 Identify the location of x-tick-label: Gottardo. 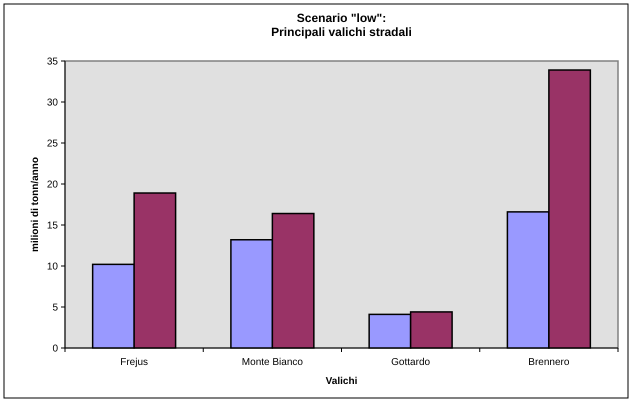
(411, 362).